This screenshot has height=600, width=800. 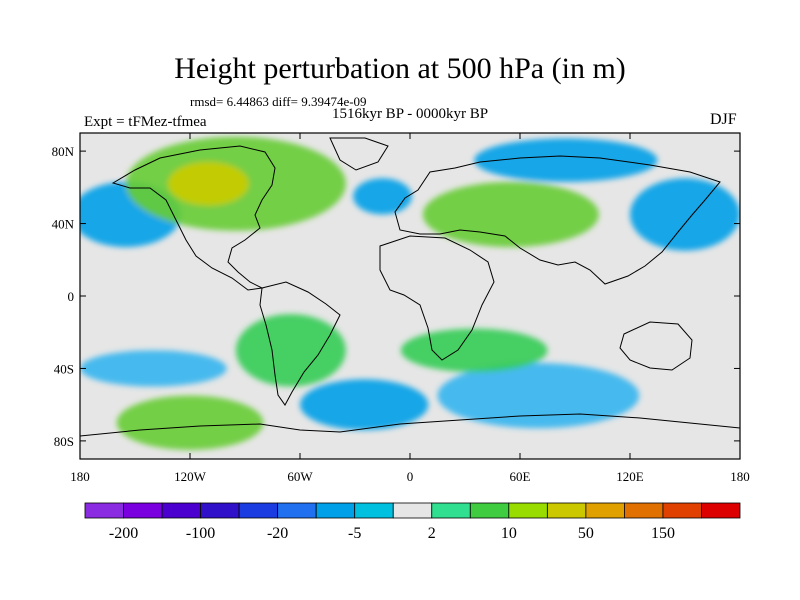 What do you see at coordinates (64, 368) in the screenshot?
I see `y-tick-label: 40S` at bounding box center [64, 368].